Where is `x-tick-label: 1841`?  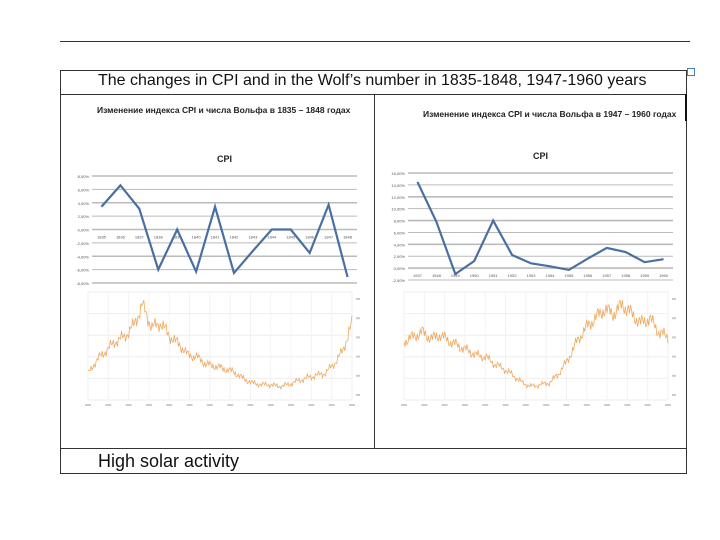 x-tick-label: 1841 is located at coordinates (216, 237).